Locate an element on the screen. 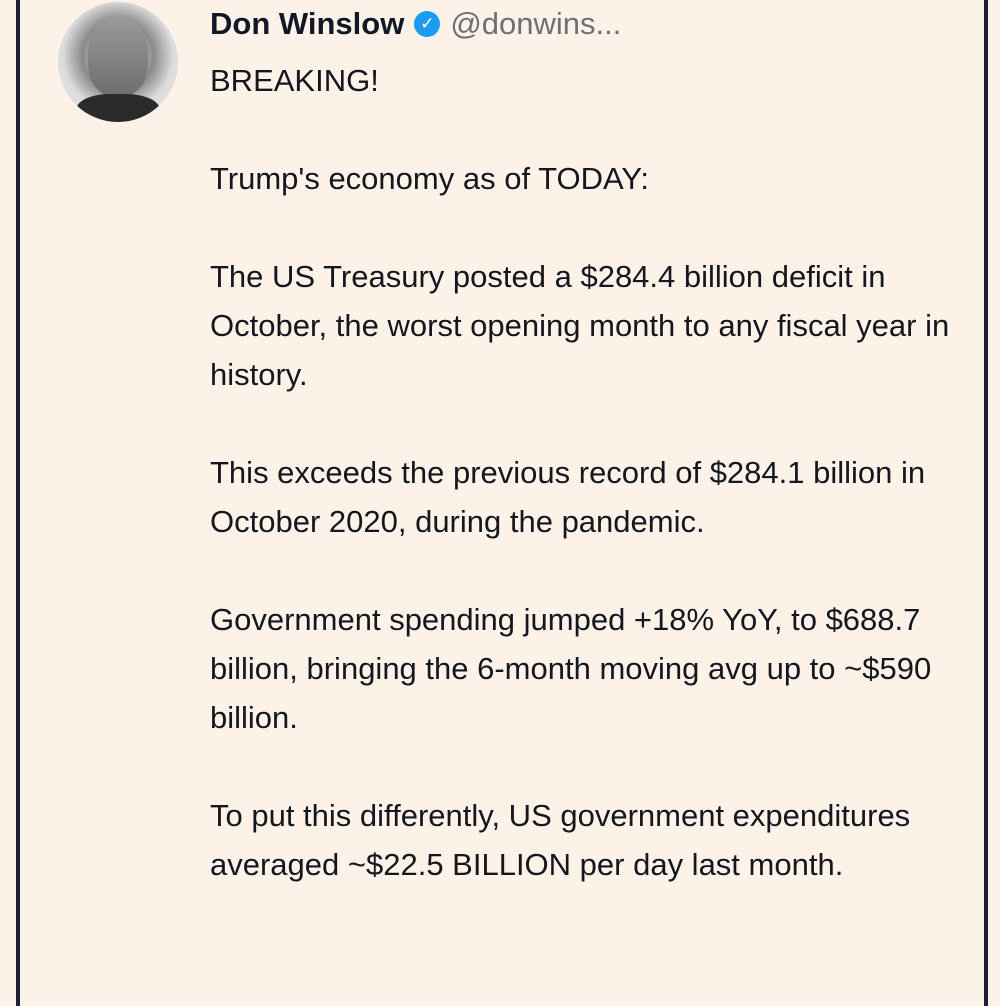  avatar is located at coordinates (118, 62).